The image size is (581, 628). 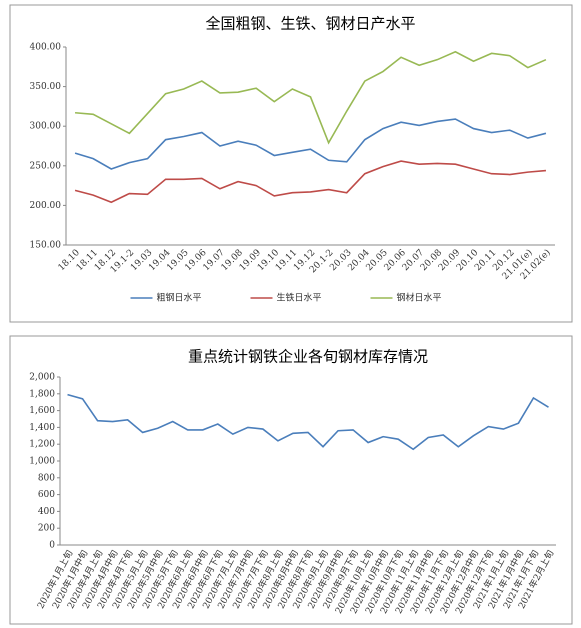 What do you see at coordinates (42, 462) in the screenshot?
I see `y-tick-label: 1,000` at bounding box center [42, 462].